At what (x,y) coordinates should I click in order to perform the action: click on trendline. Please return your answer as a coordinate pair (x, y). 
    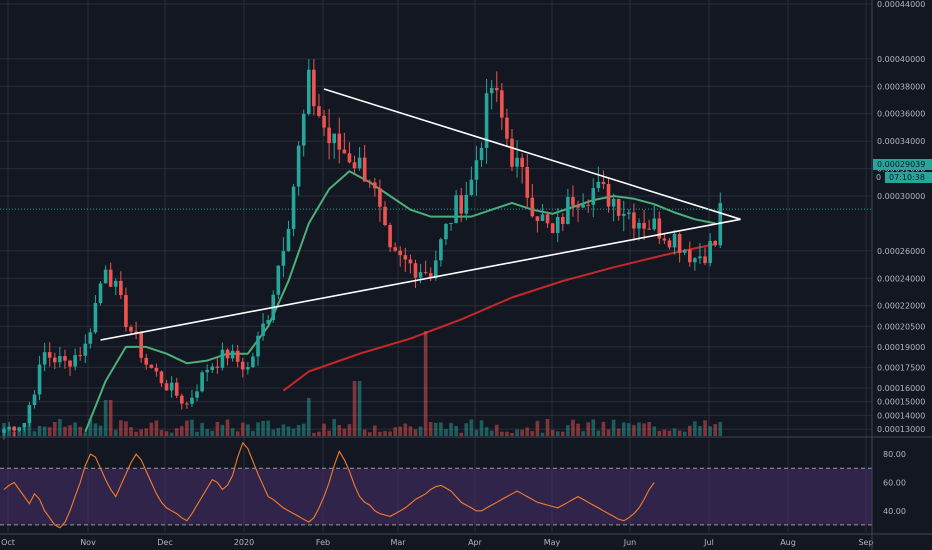
    Looking at the image, I should click on (532, 154).